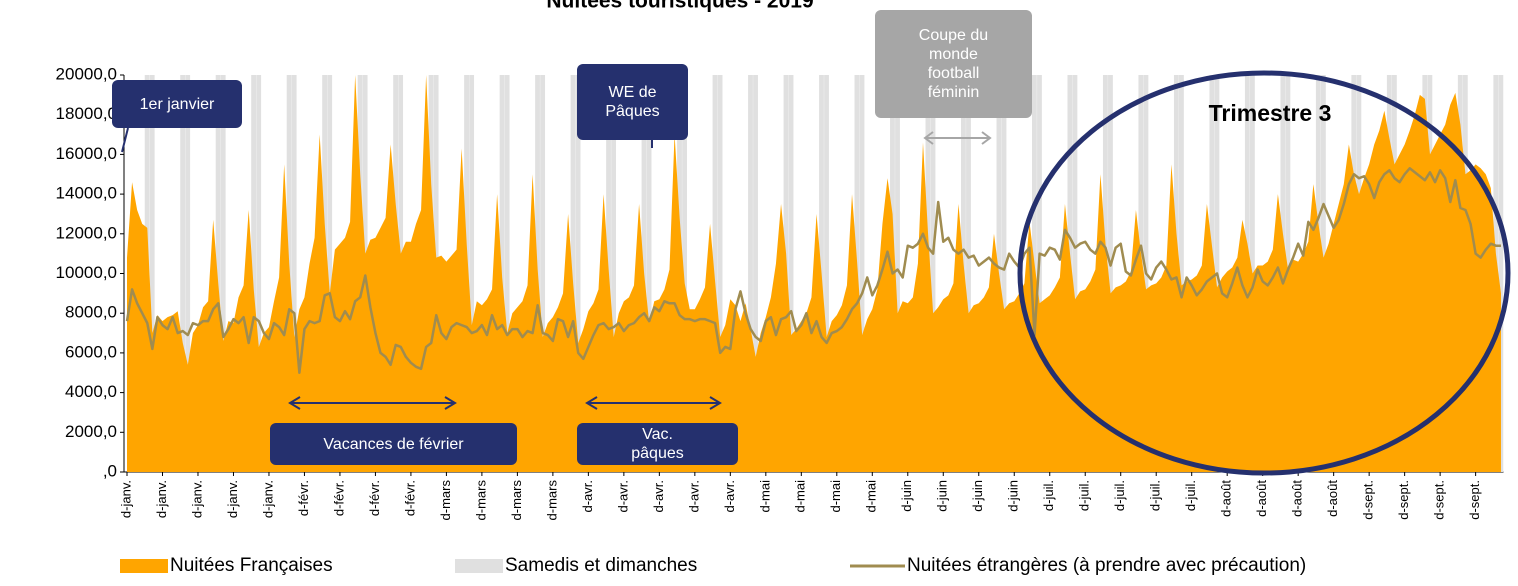  What do you see at coordinates (679, 6) in the screenshot?
I see `chart-title: Nuitées touristiques - 2019` at bounding box center [679, 6].